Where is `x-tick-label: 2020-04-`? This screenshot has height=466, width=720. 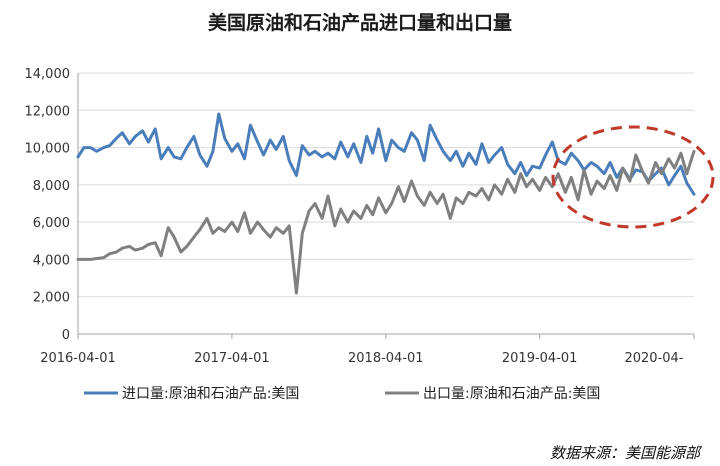
x-tick-label: 2020-04- is located at coordinates (653, 358).